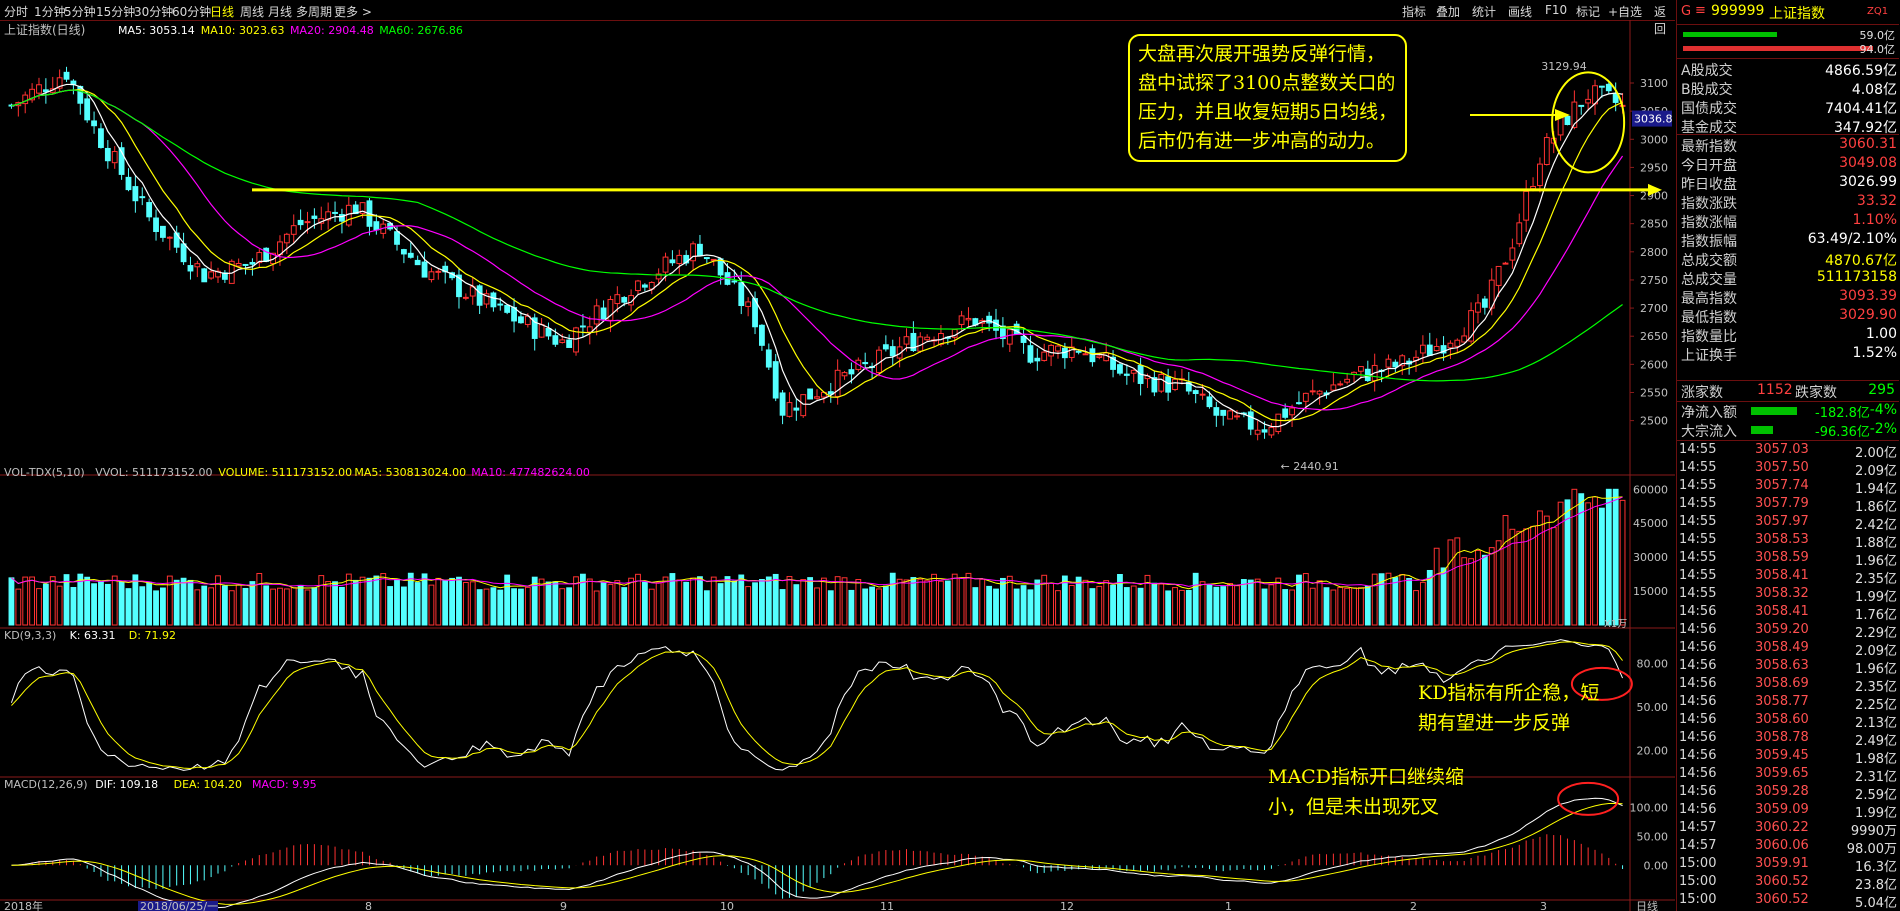  Describe the element at coordinates (16, 12) in the screenshot. I see `period-0: 分时` at that location.